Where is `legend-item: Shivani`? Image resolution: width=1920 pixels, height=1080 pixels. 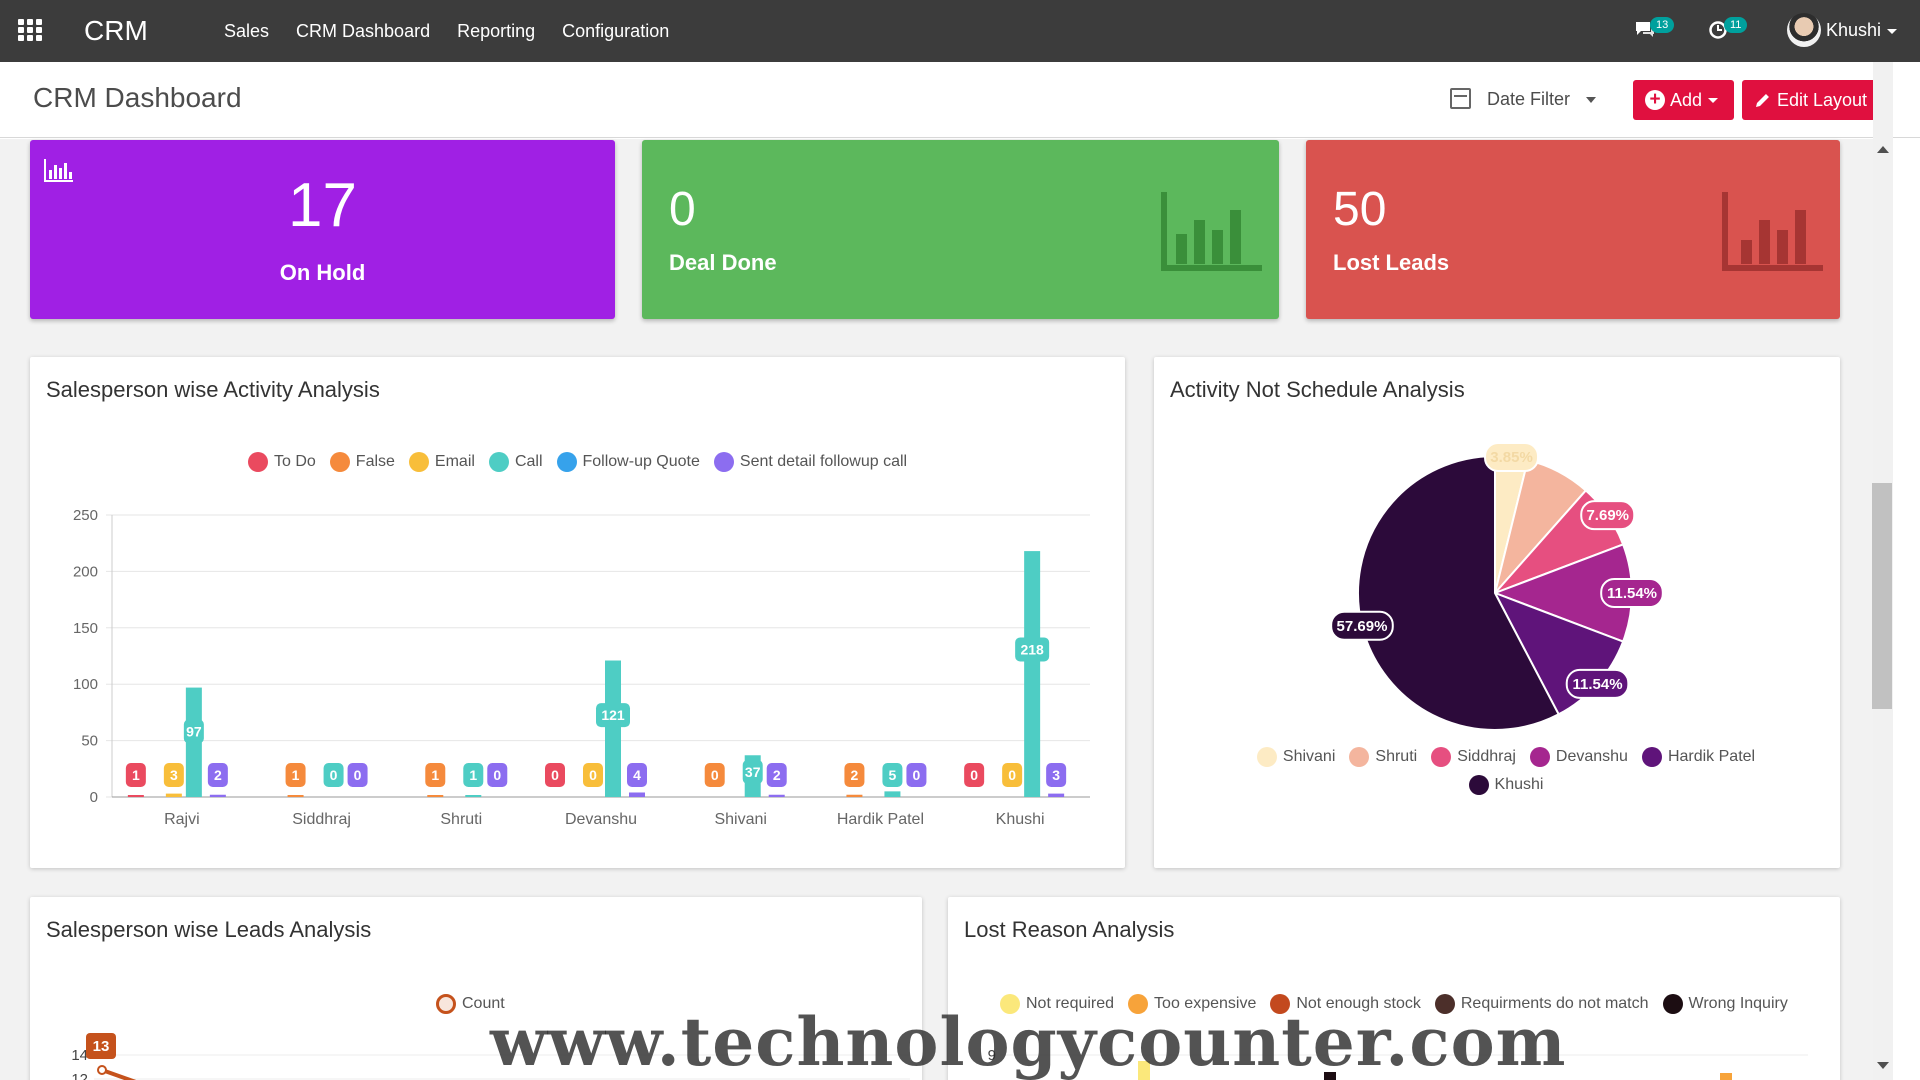 legend-item: Shivani is located at coordinates (1295, 757).